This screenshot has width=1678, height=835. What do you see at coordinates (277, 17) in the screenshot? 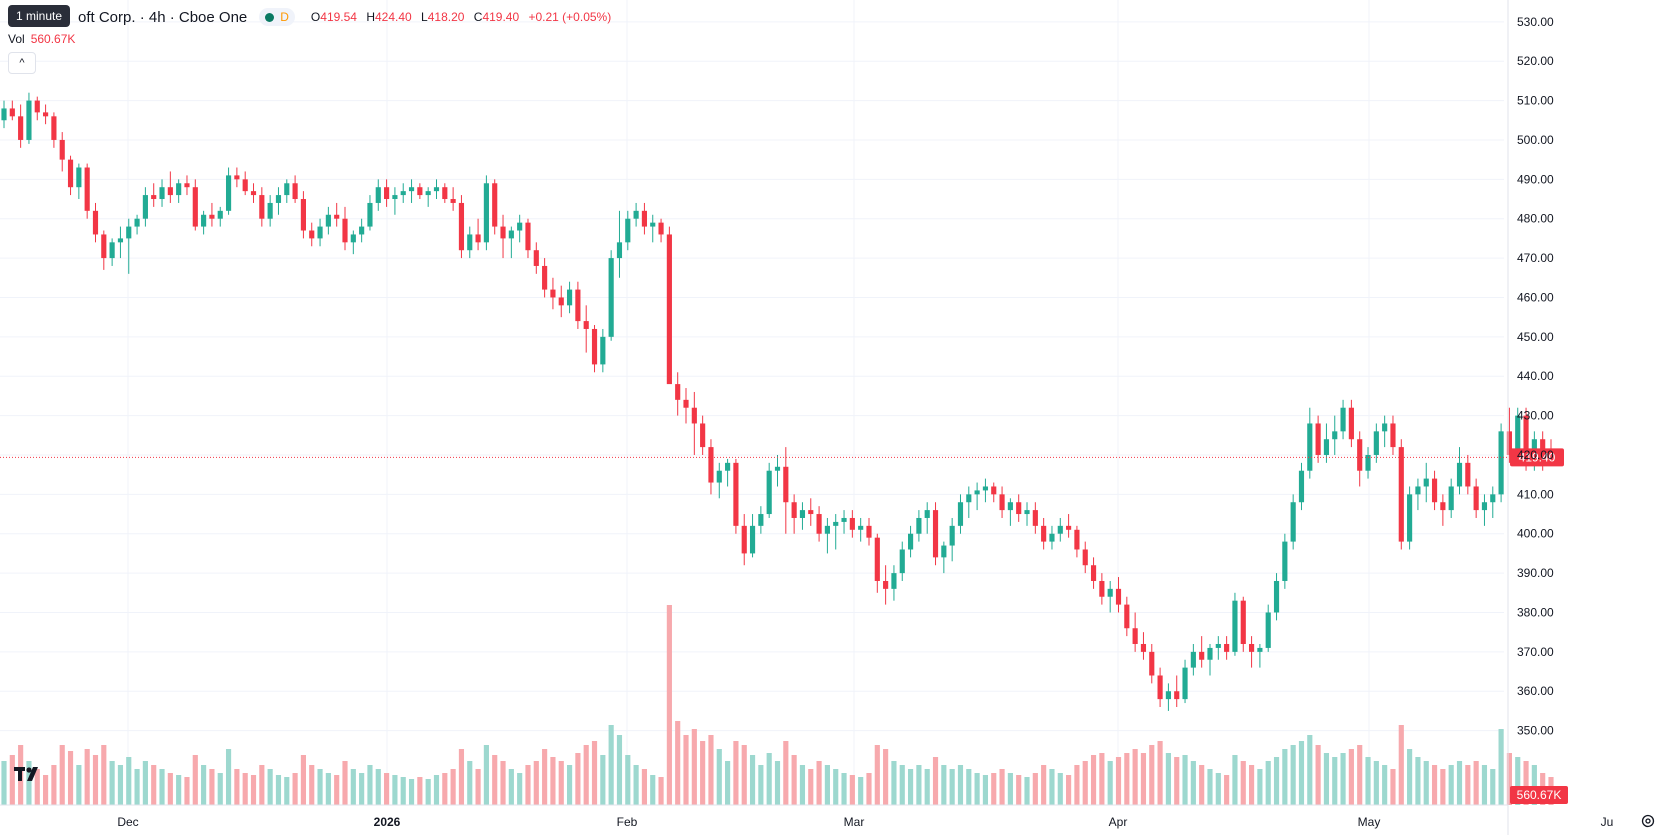
I see `market-status: D` at bounding box center [277, 17].